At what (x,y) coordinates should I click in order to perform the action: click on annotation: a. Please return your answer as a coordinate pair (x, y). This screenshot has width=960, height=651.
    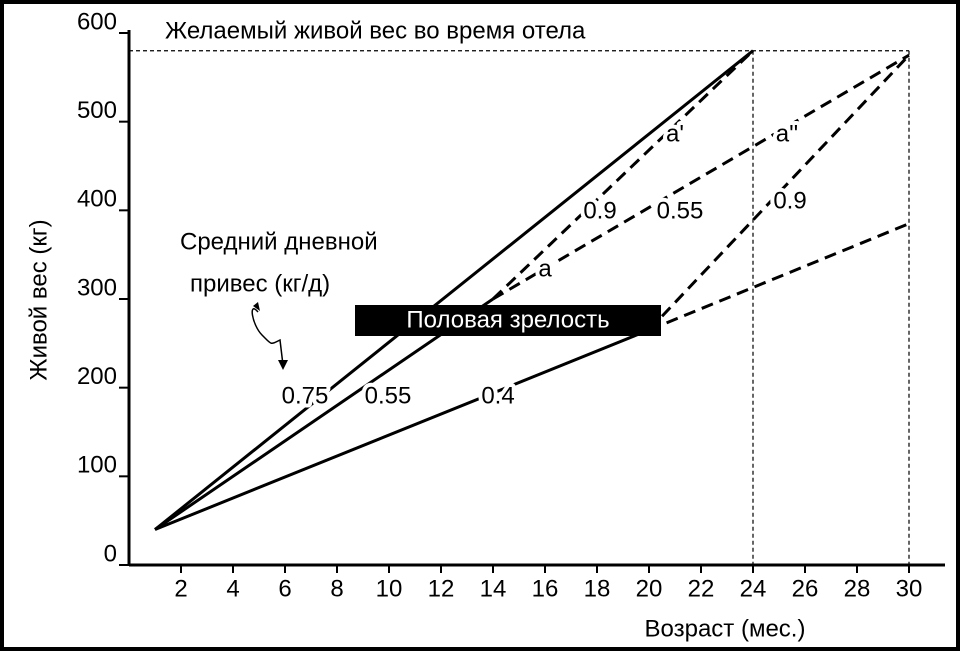
    Looking at the image, I should click on (545, 268).